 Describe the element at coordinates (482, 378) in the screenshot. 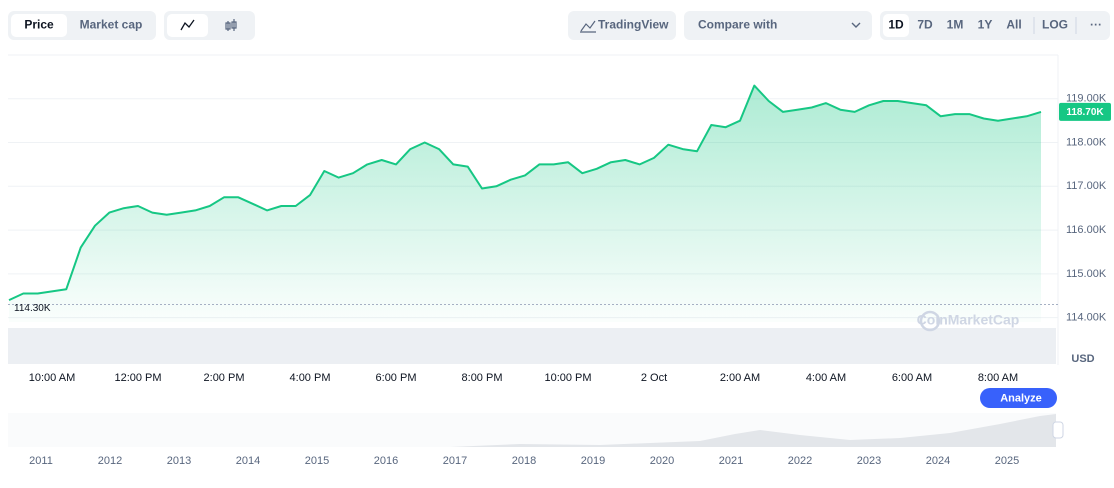

I see `x-tick-label: 8:00 PM` at that location.